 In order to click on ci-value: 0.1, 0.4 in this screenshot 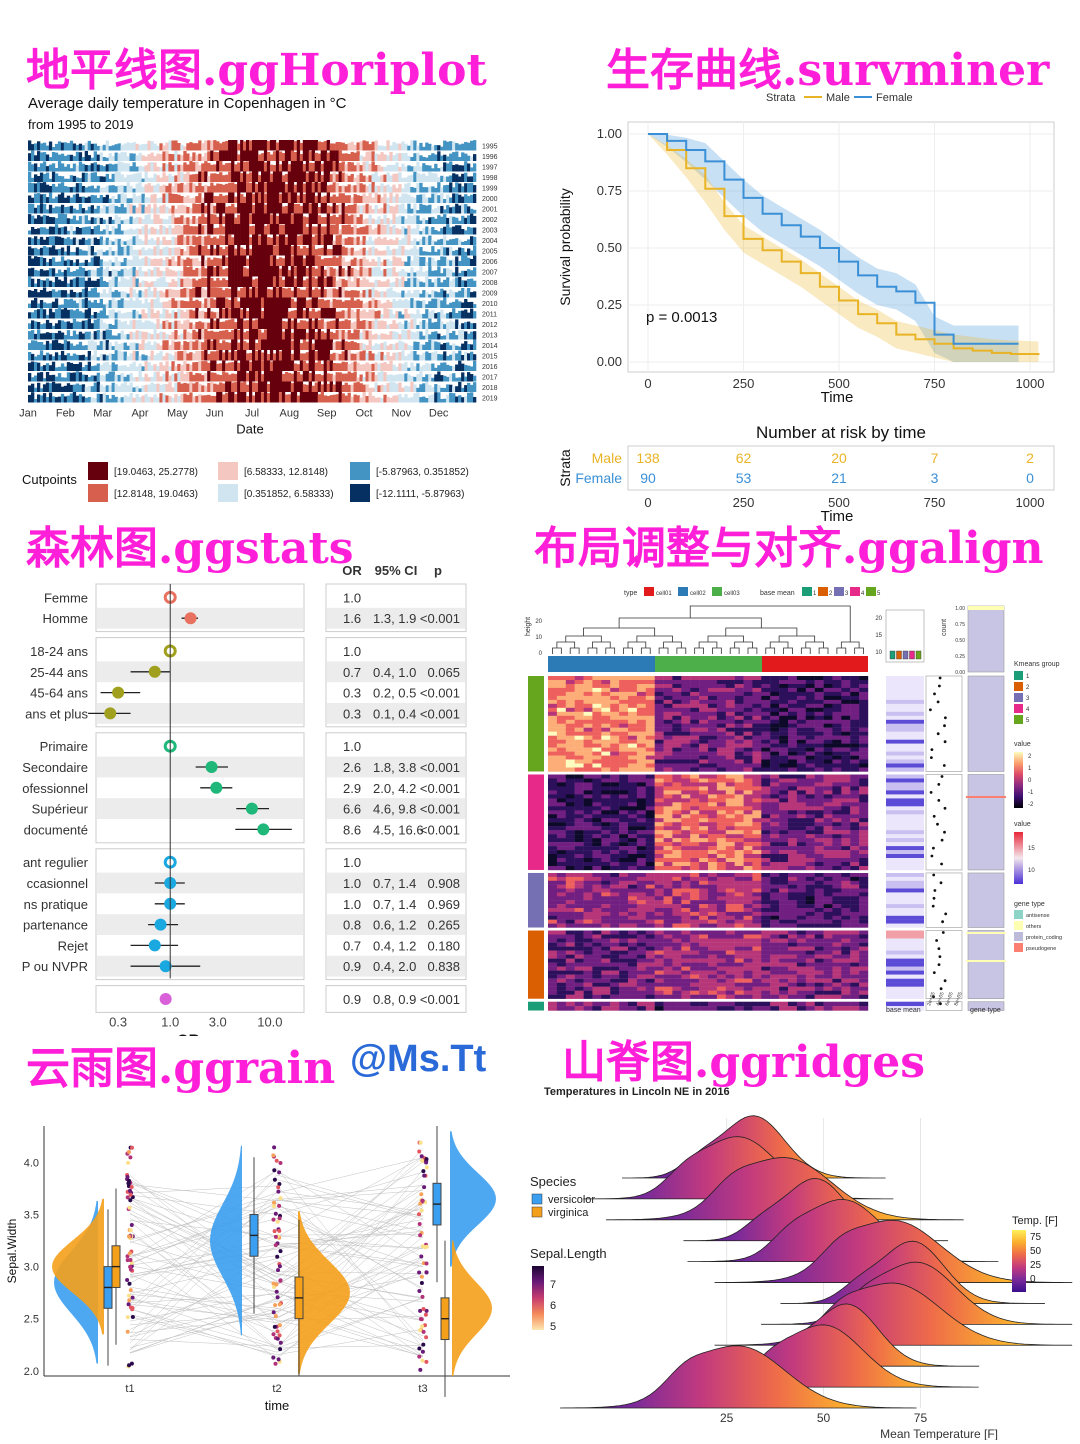, I will do `click(394, 713)`.